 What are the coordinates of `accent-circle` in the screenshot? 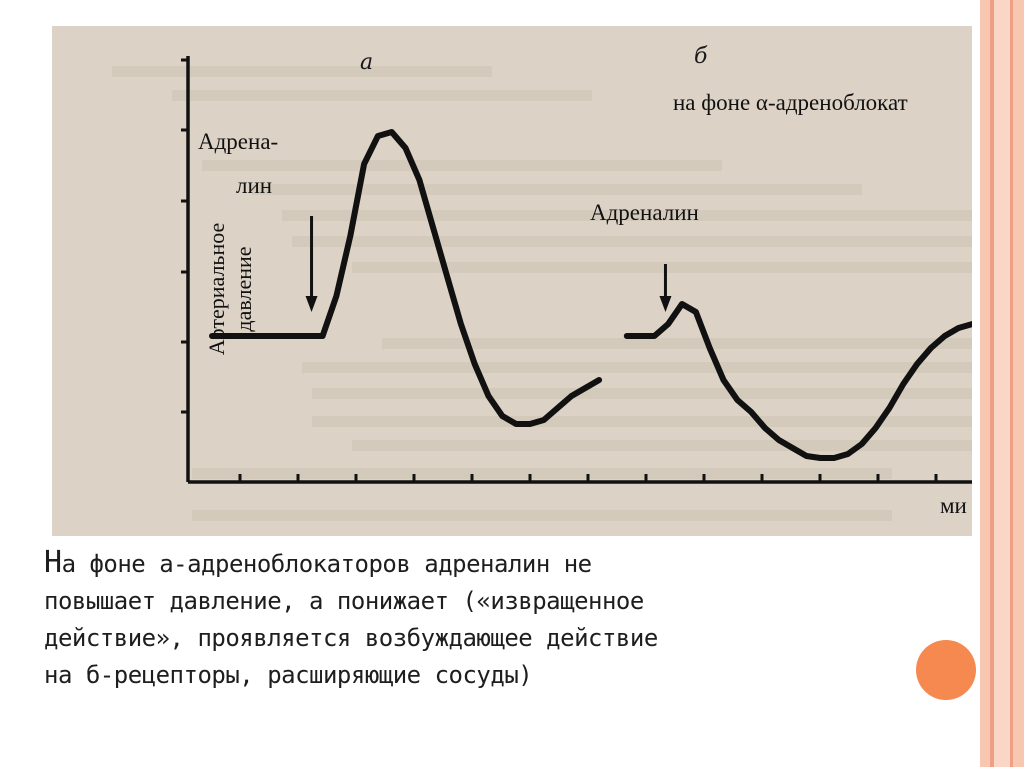 It's located at (946, 670).